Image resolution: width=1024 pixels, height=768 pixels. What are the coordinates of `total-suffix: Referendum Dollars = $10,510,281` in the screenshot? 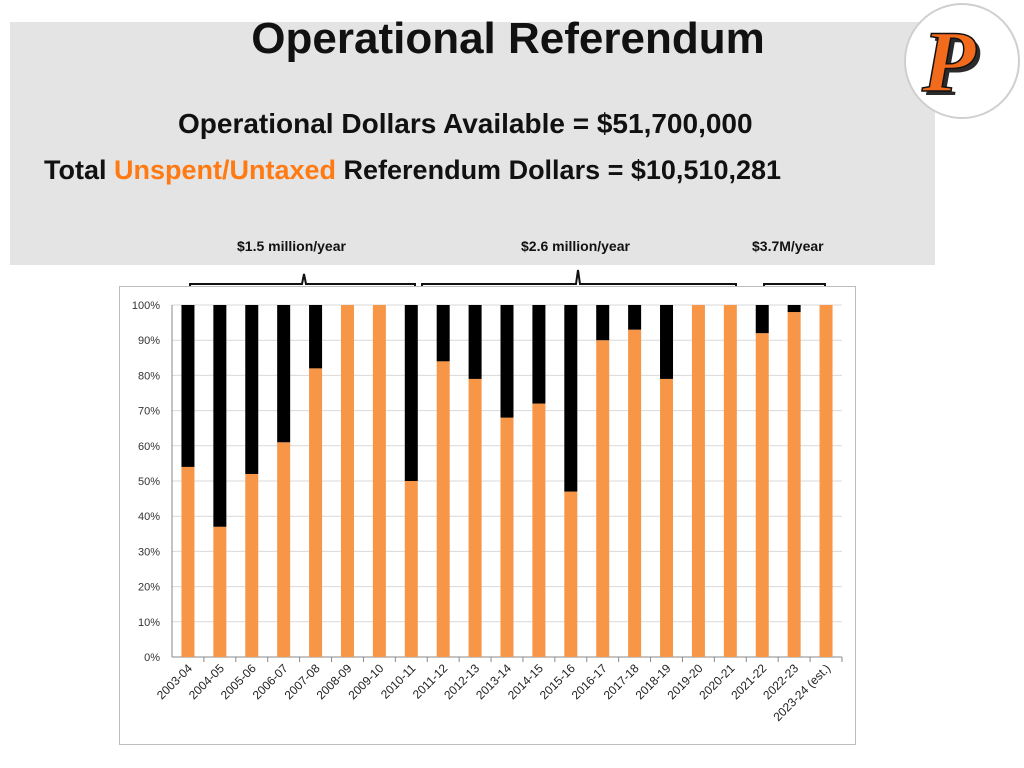 It's located at (559, 170).